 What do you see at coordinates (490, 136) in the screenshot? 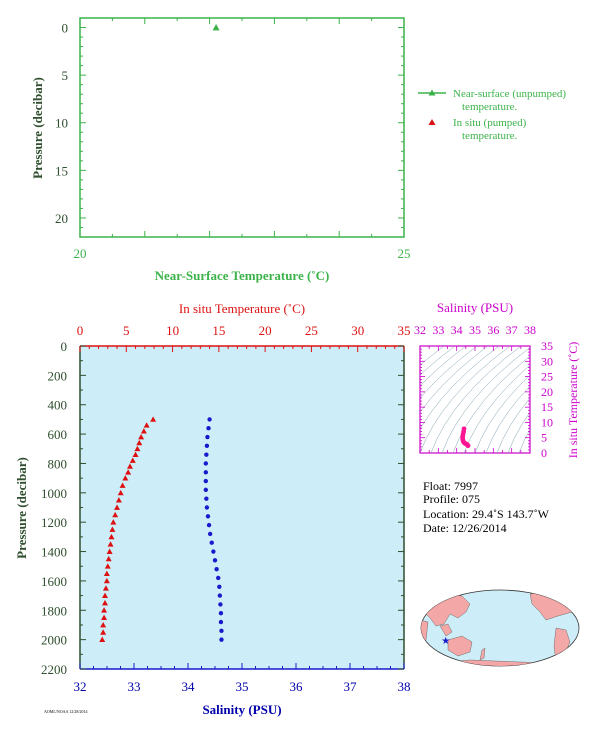
I see `legend-entry-2-line2: temperature.` at bounding box center [490, 136].